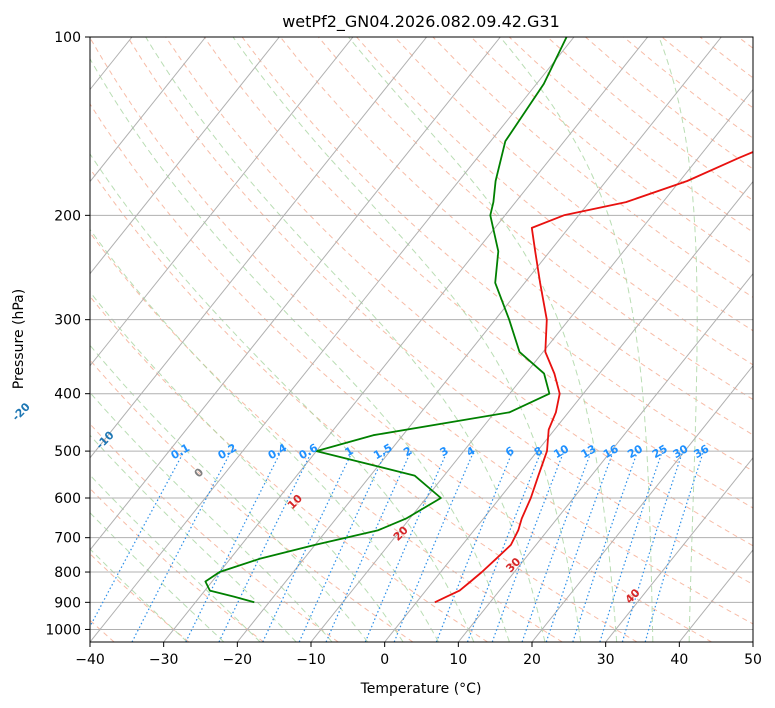  What do you see at coordinates (19, 339) in the screenshot?
I see `y-axis-label: Pressure (hPa)` at bounding box center [19, 339].